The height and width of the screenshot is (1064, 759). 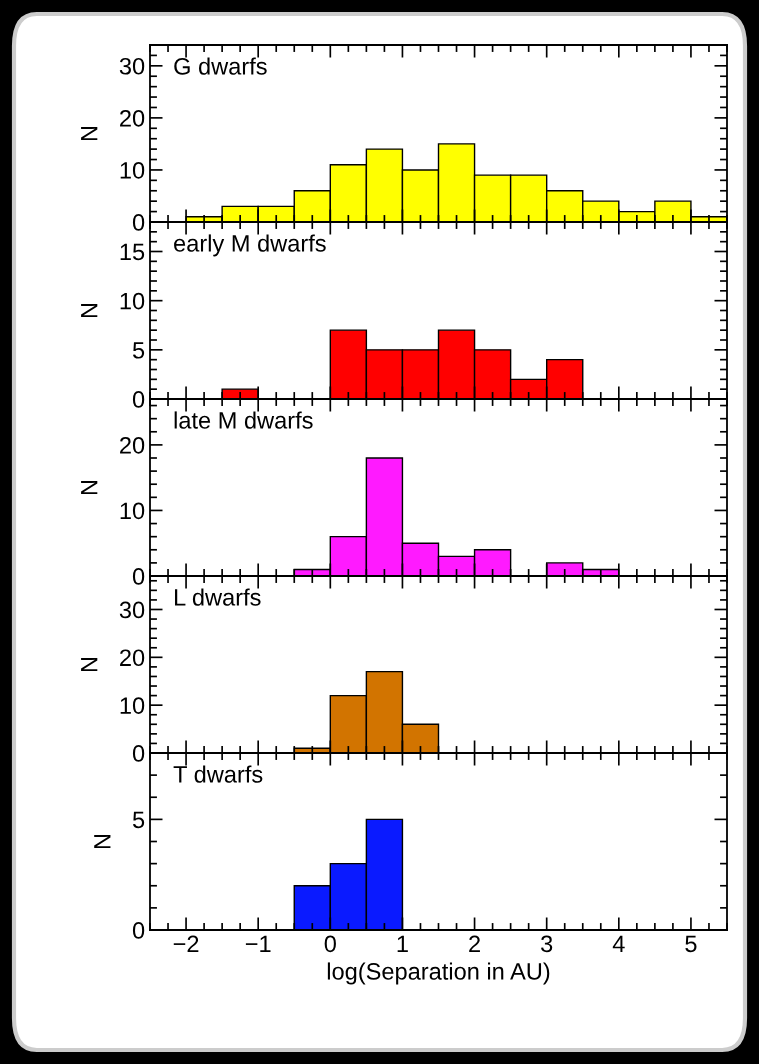 I want to click on chart-title: late M dwarfs, so click(x=243, y=420).